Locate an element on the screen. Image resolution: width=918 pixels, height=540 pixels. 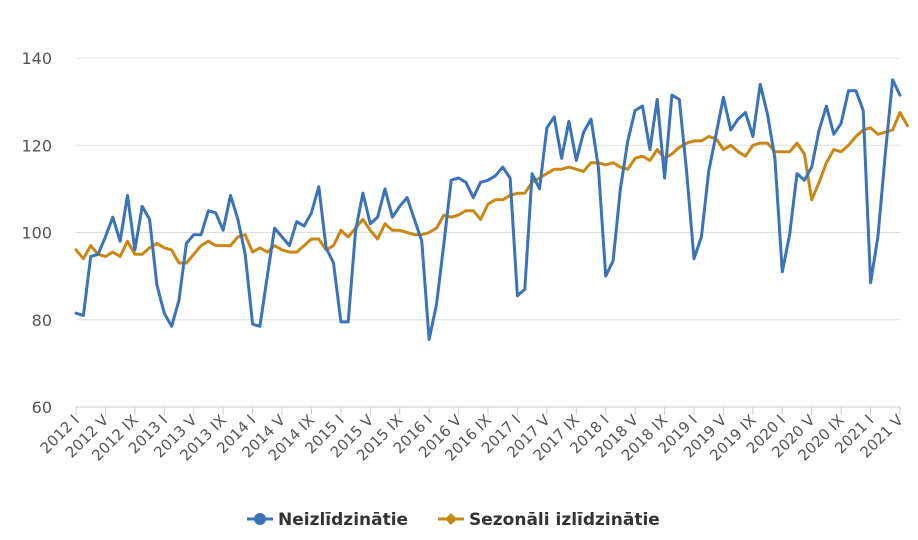
y-tick-label-60: 60 is located at coordinates (42, 407).